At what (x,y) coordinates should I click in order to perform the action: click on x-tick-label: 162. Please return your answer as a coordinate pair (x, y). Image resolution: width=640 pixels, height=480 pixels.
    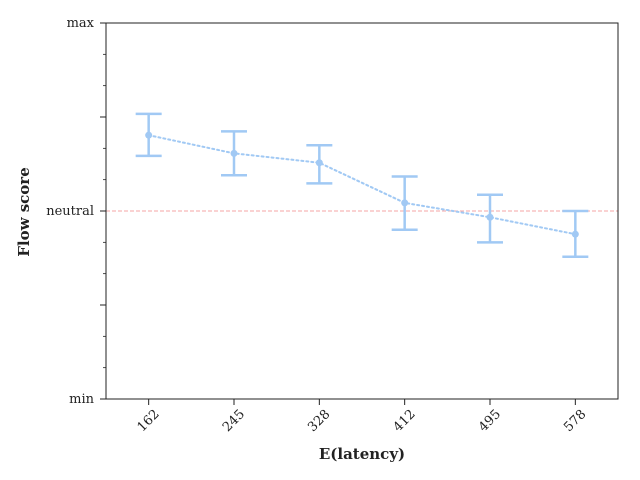
    Looking at the image, I should click on (149, 421).